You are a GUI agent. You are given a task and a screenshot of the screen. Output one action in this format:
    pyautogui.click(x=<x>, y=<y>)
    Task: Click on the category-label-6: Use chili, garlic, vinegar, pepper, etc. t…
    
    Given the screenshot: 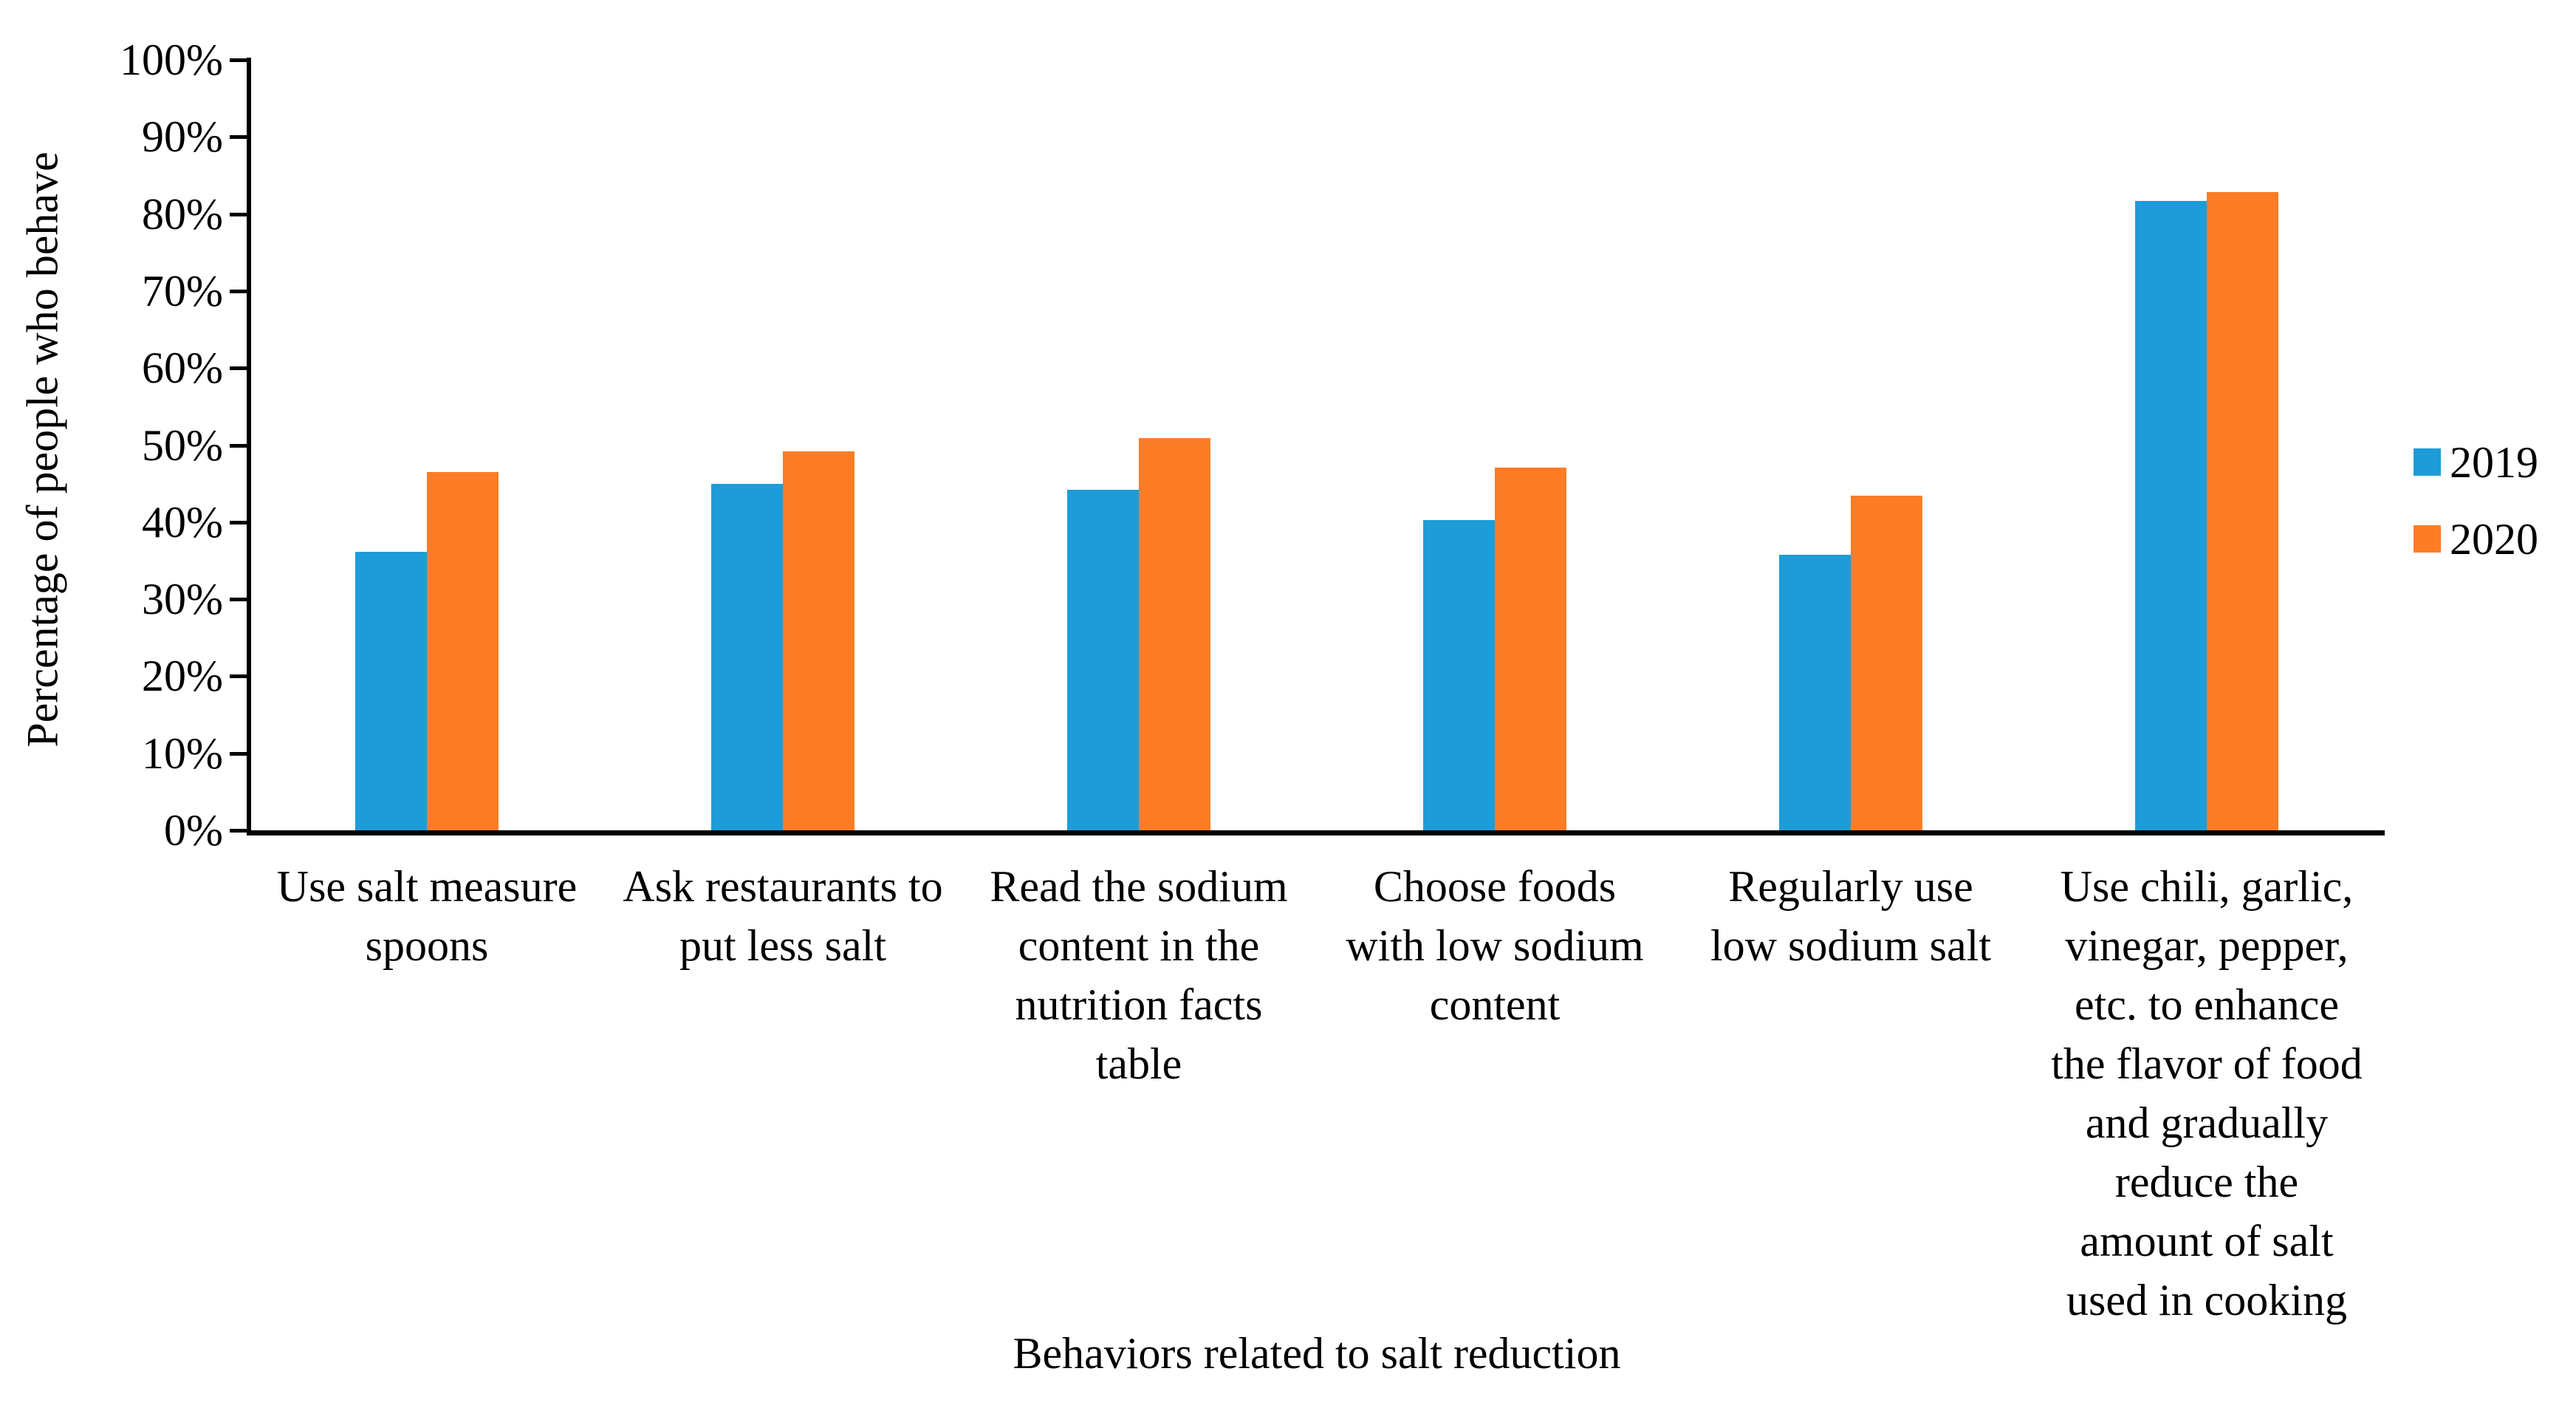 What is the action you would take?
    pyautogui.click(x=2207, y=1093)
    